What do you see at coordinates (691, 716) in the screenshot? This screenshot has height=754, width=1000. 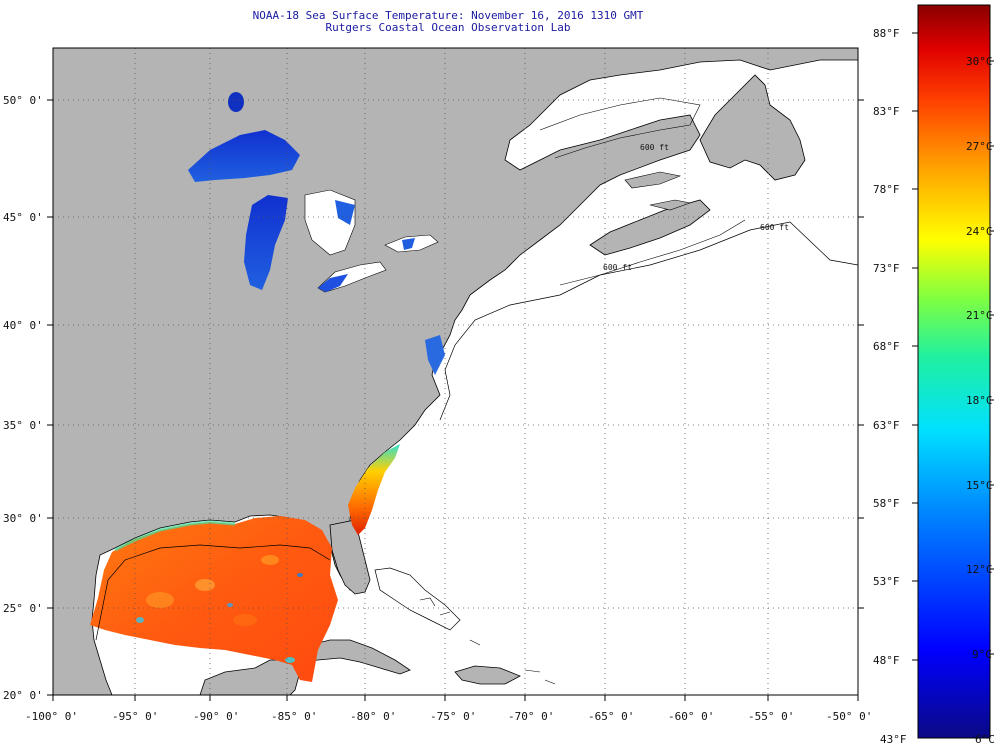 I see `lon-label: -60° 0'` at bounding box center [691, 716].